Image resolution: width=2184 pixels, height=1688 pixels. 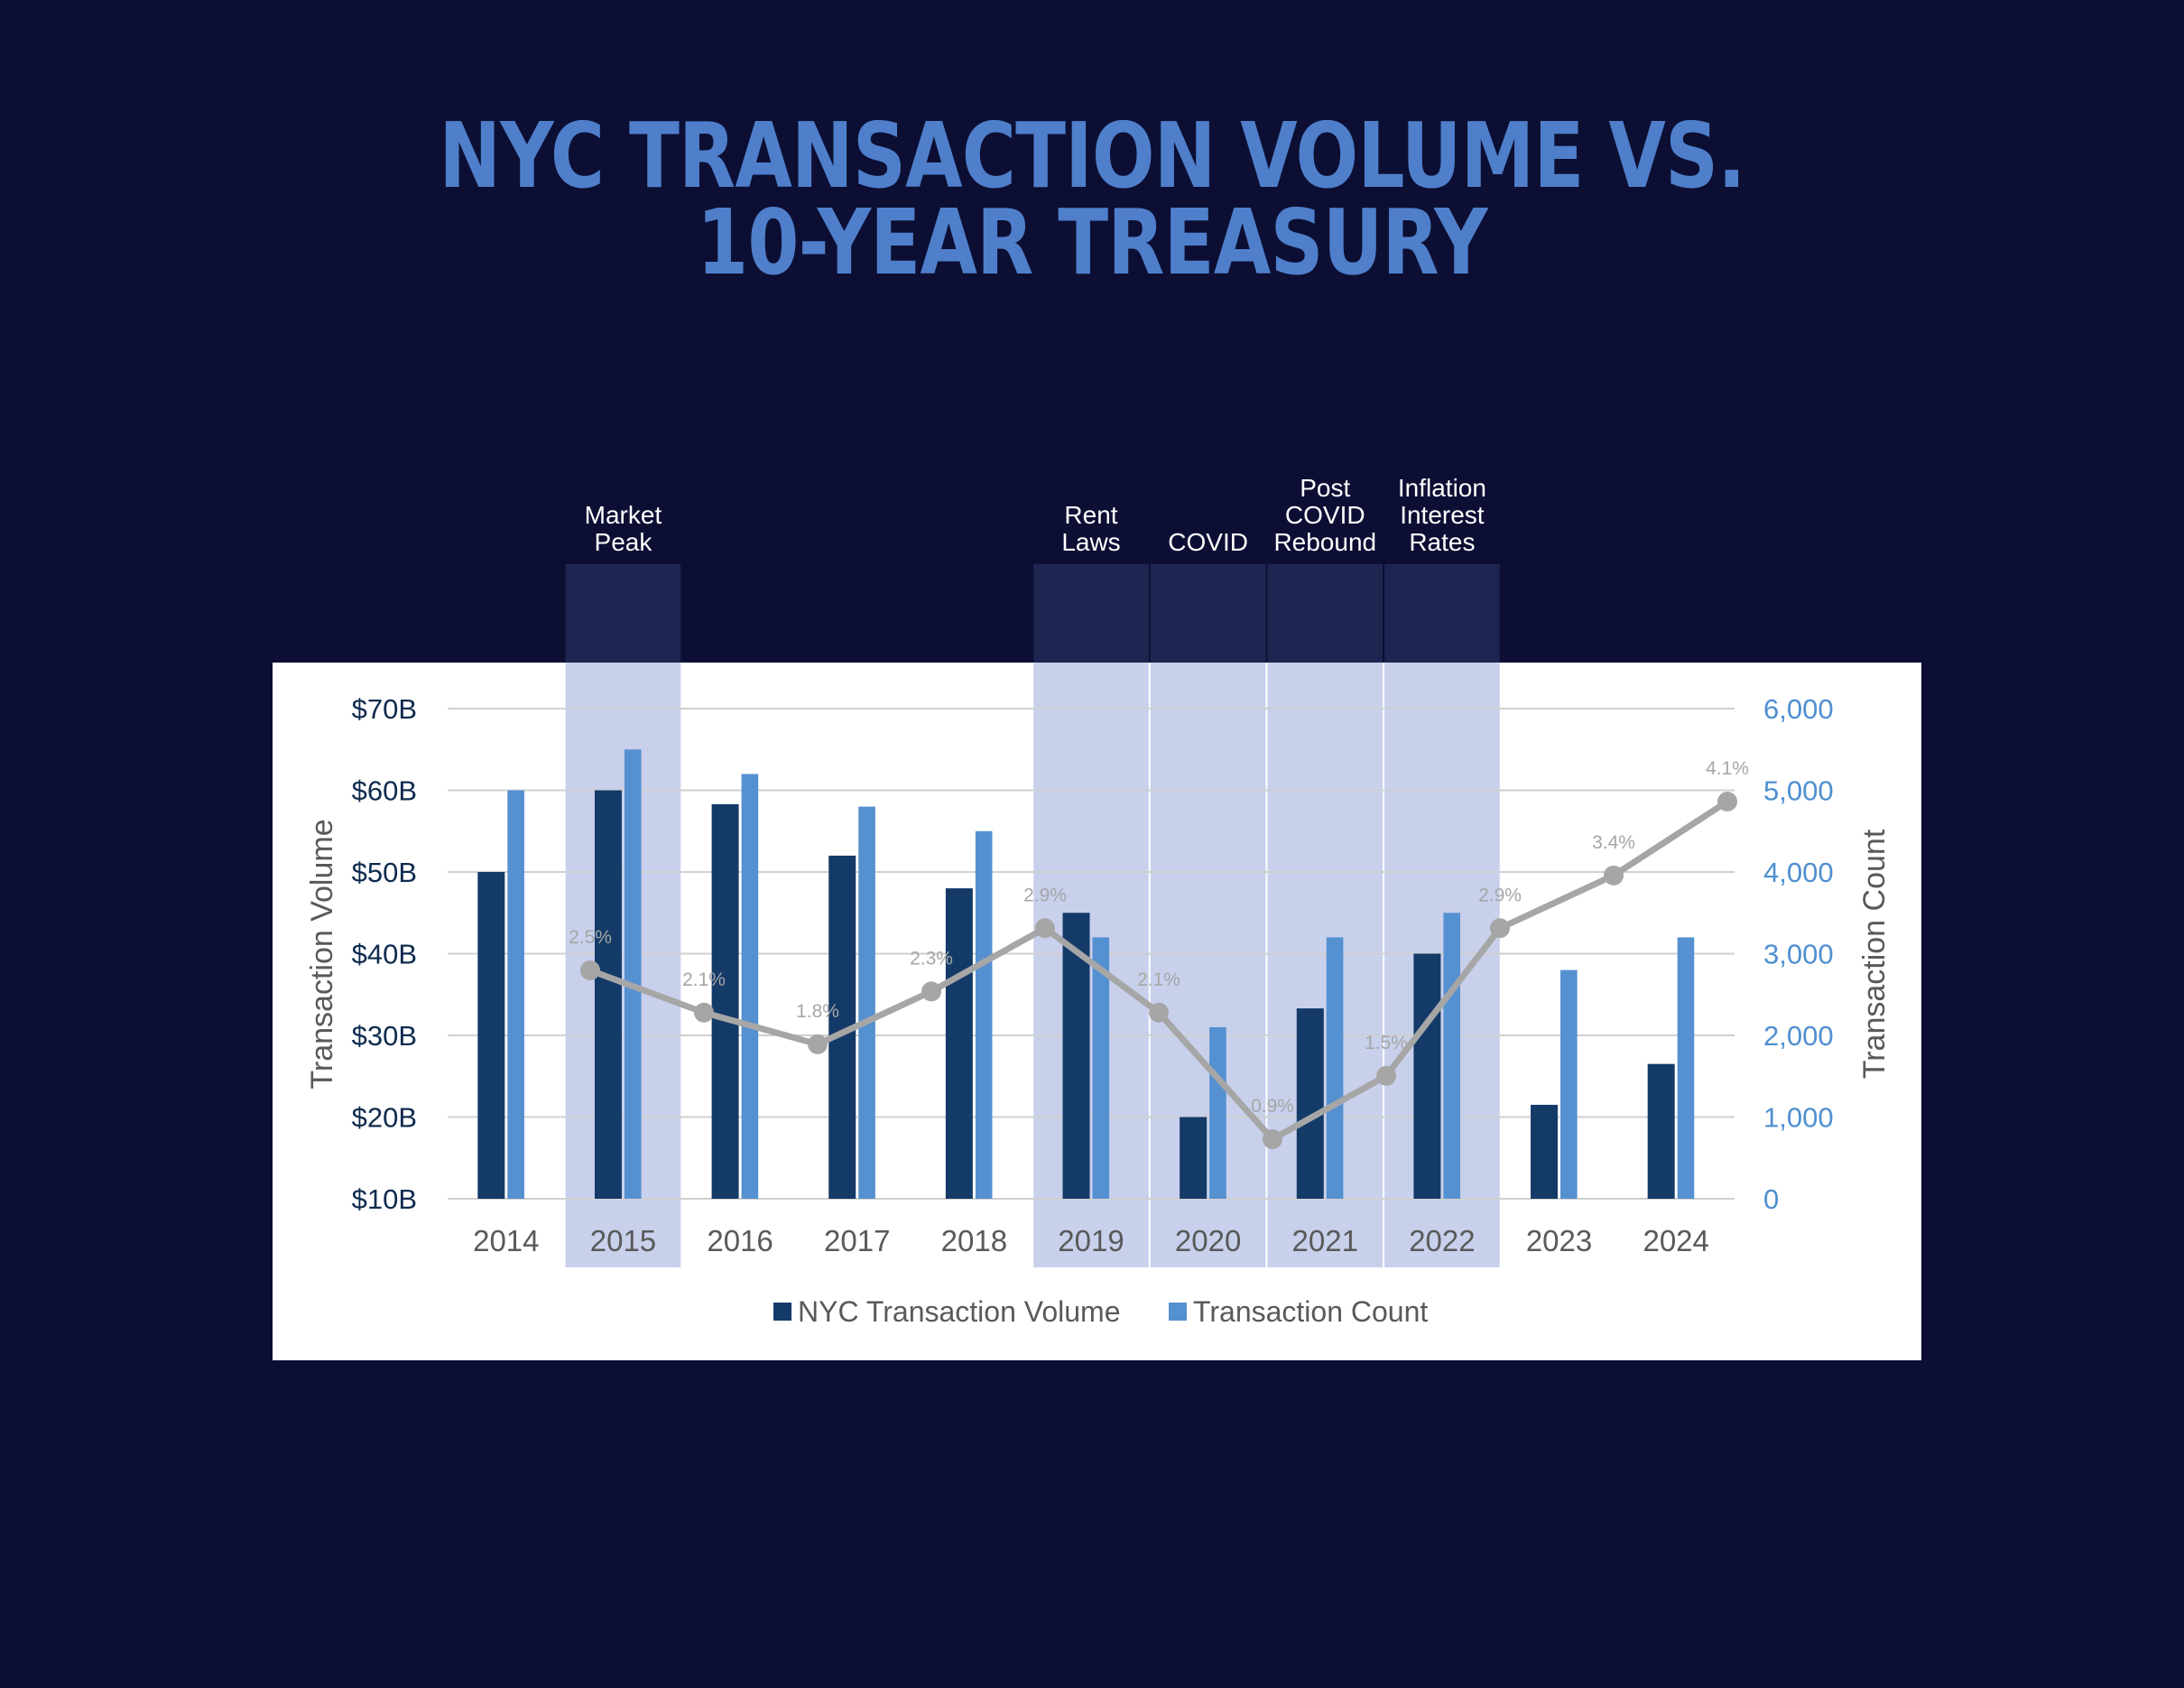 What do you see at coordinates (1442, 488) in the screenshot?
I see `highlight-label: Inflation` at bounding box center [1442, 488].